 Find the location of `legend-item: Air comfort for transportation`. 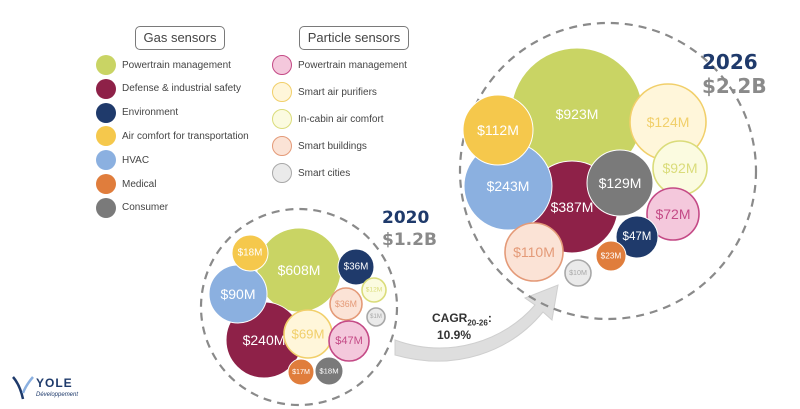

legend-item: Air comfort for transportation is located at coordinates (172, 136).